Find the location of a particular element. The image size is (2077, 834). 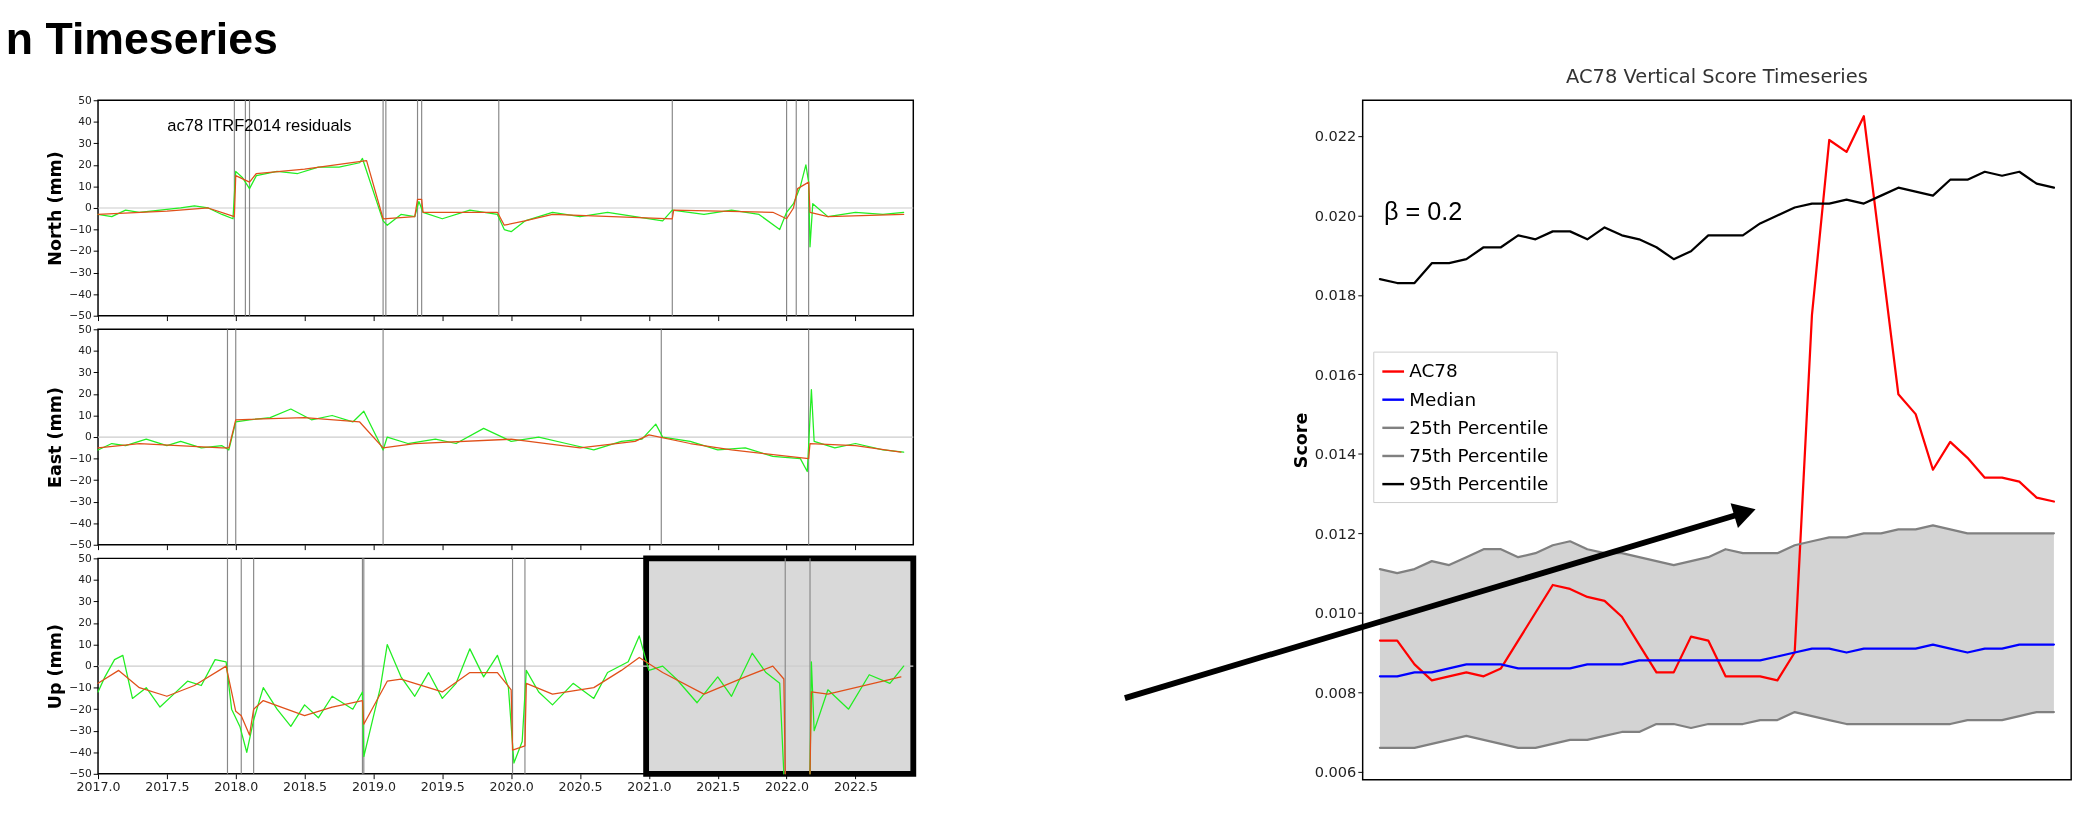

x-tick-label: 2020.0 is located at coordinates (511, 786).